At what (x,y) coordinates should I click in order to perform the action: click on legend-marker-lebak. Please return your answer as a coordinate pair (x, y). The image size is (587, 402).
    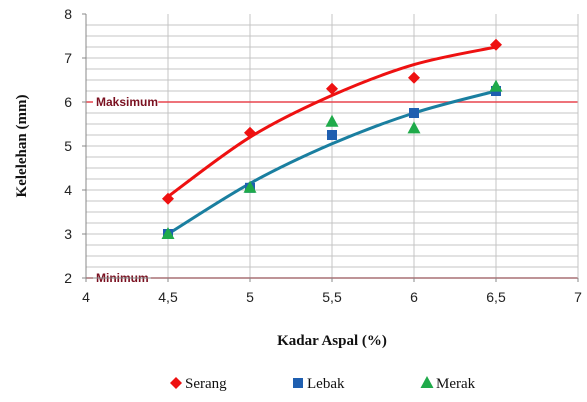
    Looking at the image, I should click on (298, 383).